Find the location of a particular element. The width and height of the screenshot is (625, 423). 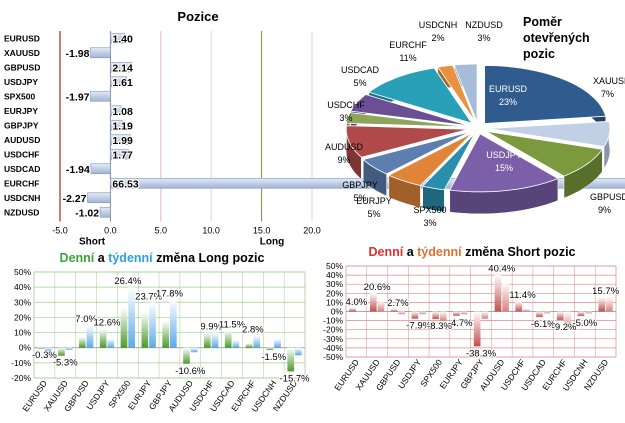

pozice-value-label: 66.53 is located at coordinates (125, 184).